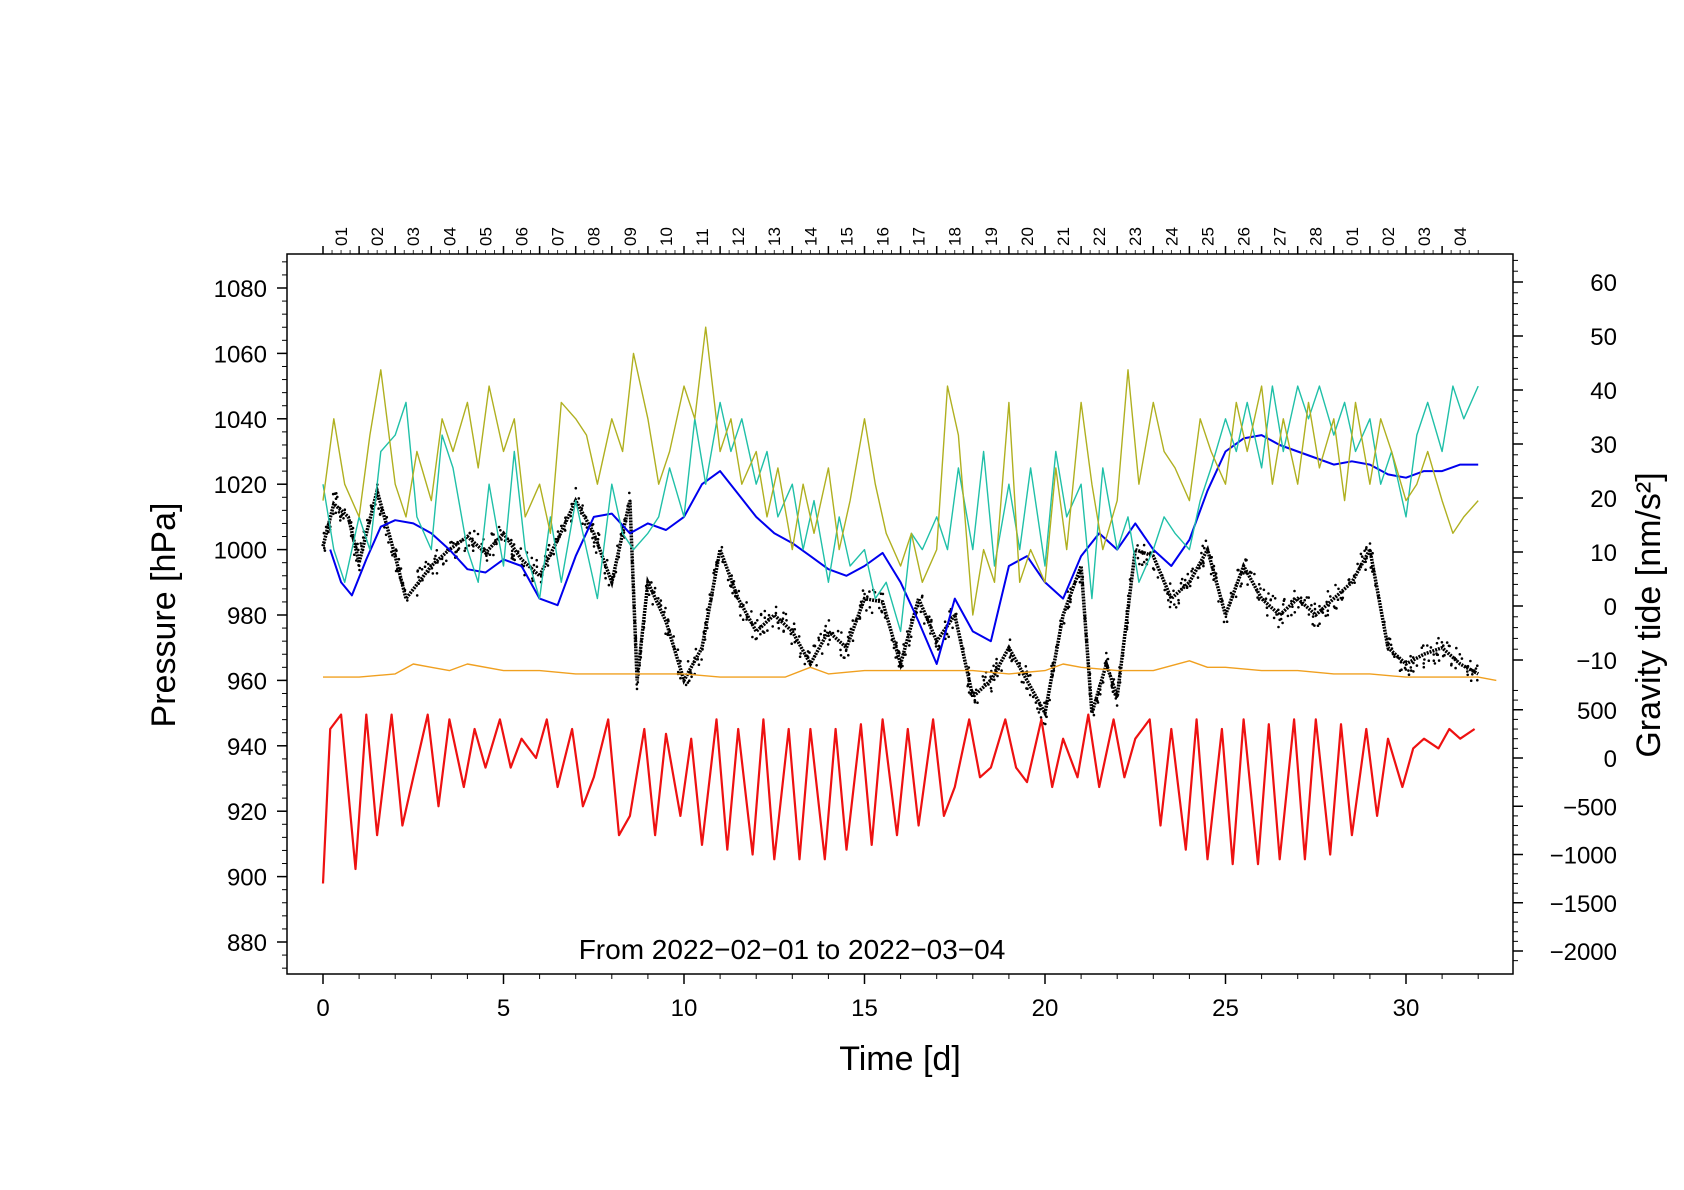  I want to click on y-right-lower-tick-label: 0, so click(1610, 759).